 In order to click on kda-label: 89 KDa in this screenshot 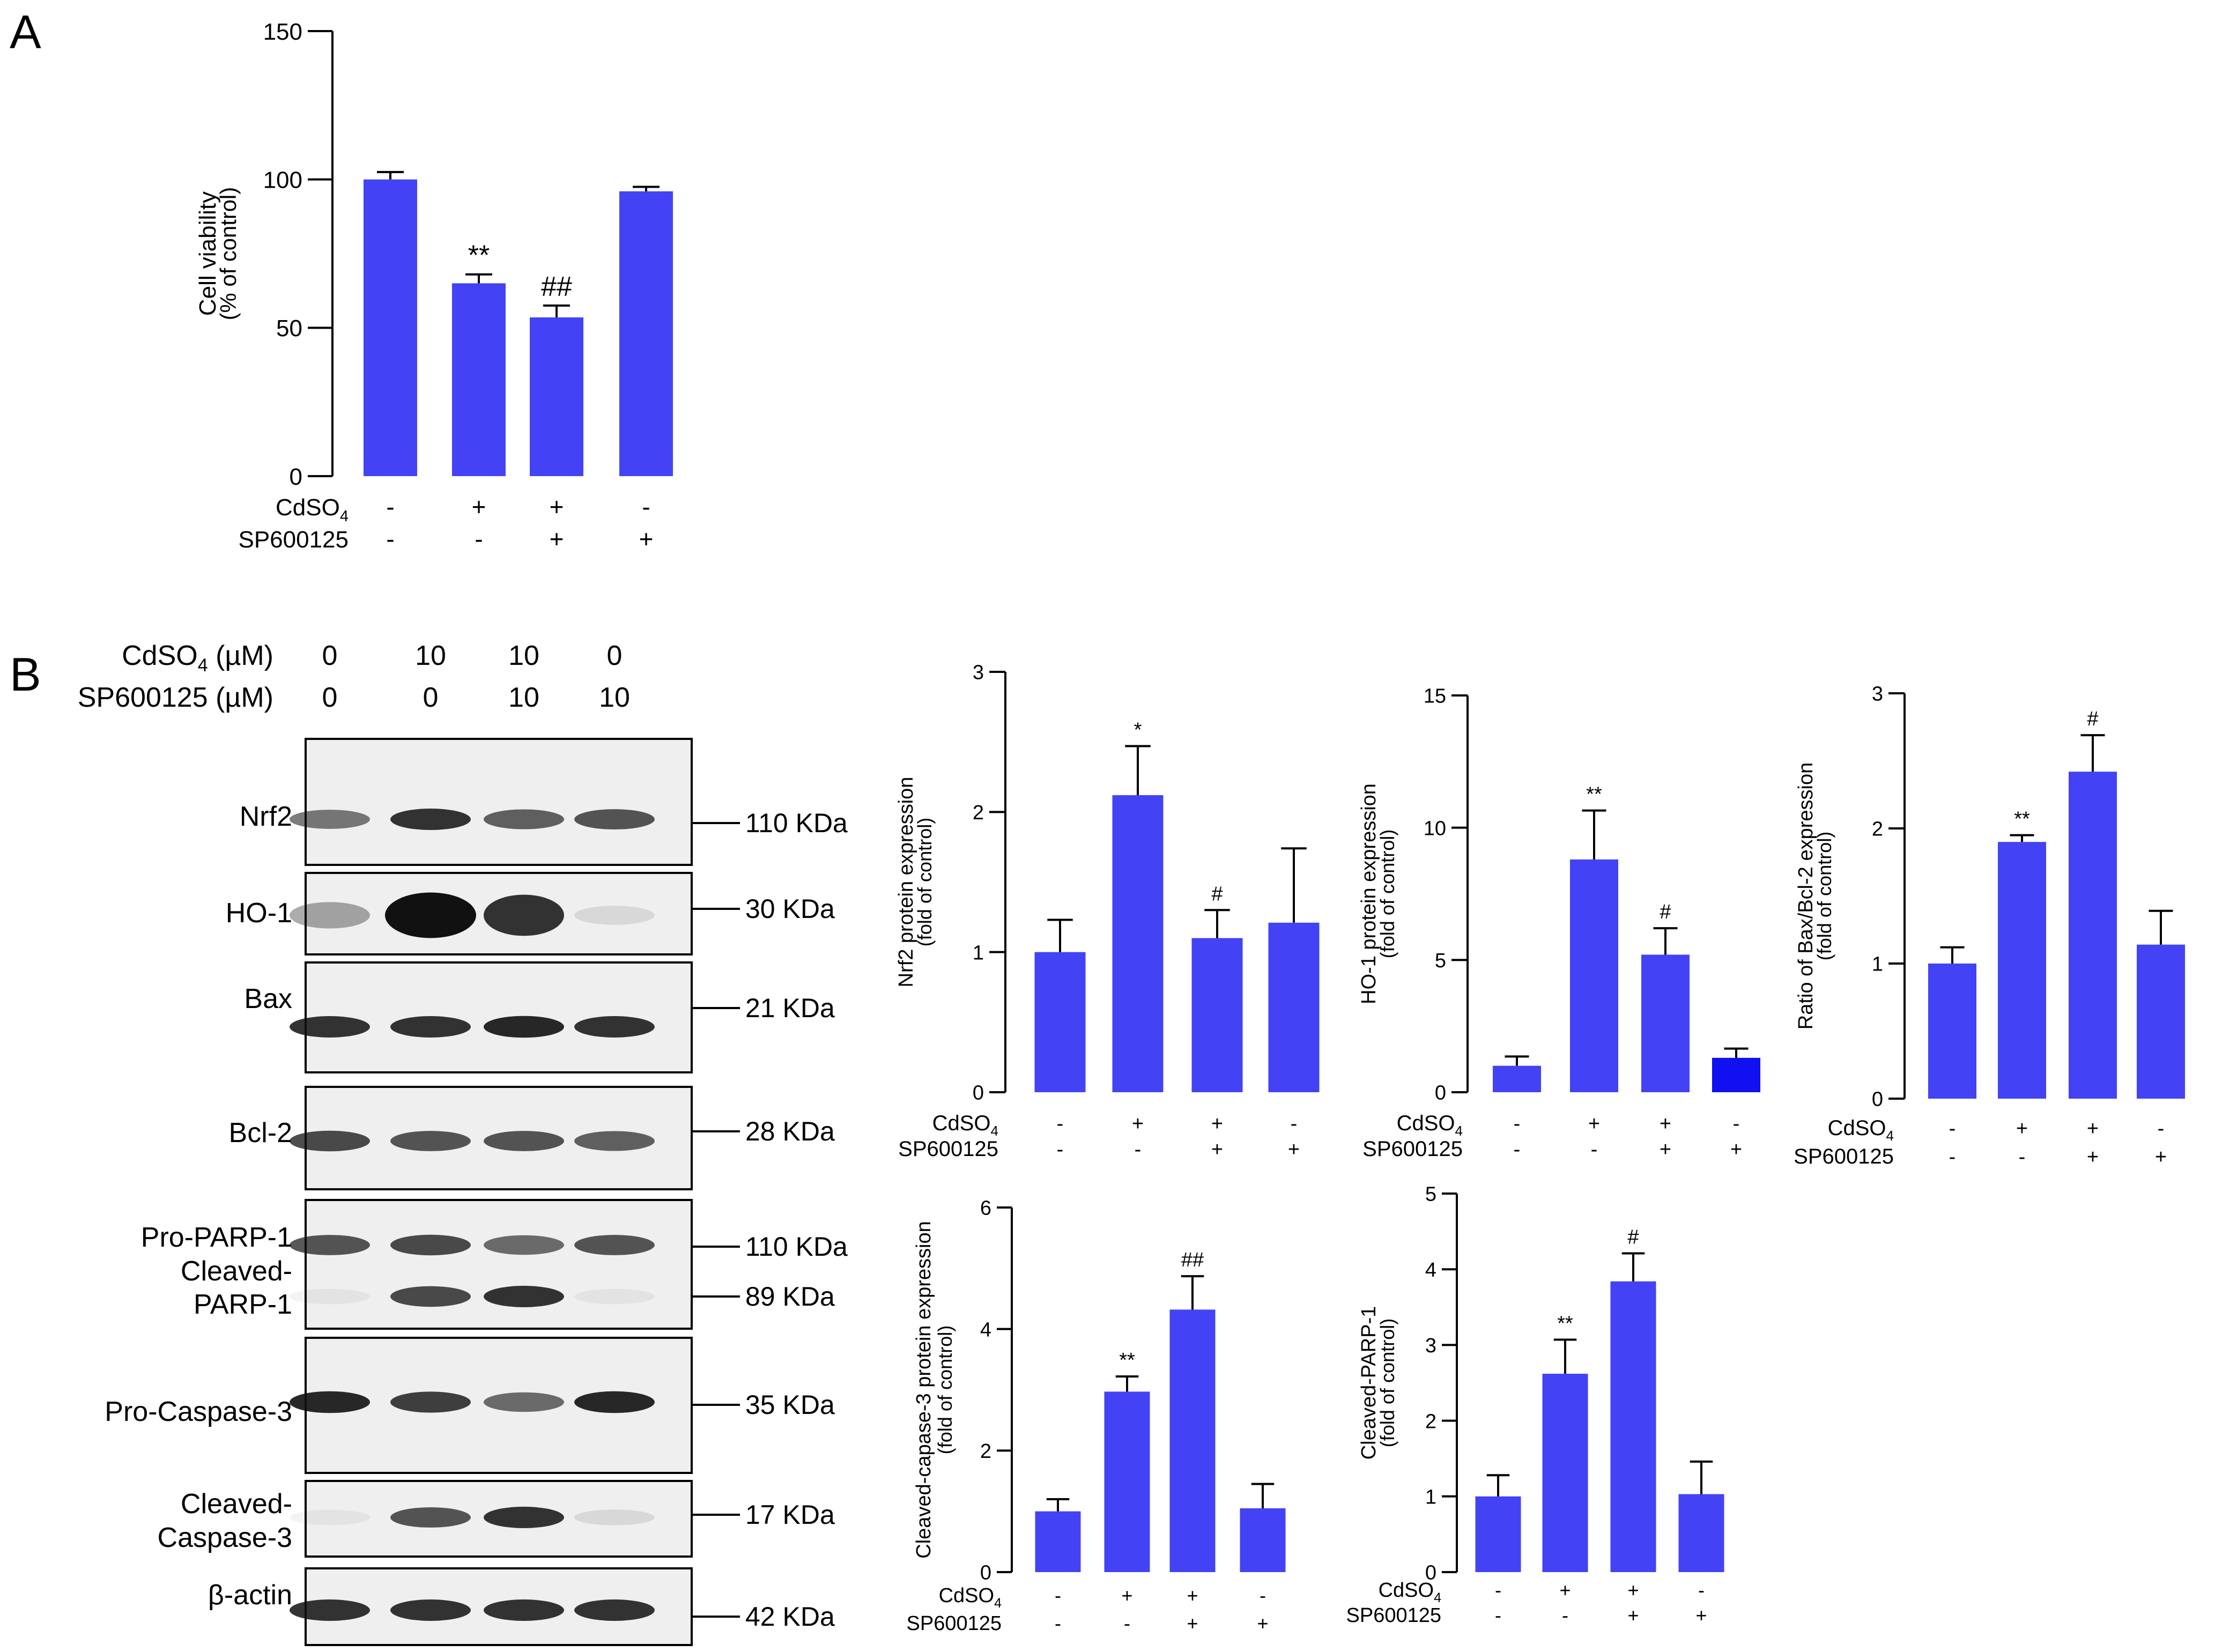, I will do `click(790, 1296)`.